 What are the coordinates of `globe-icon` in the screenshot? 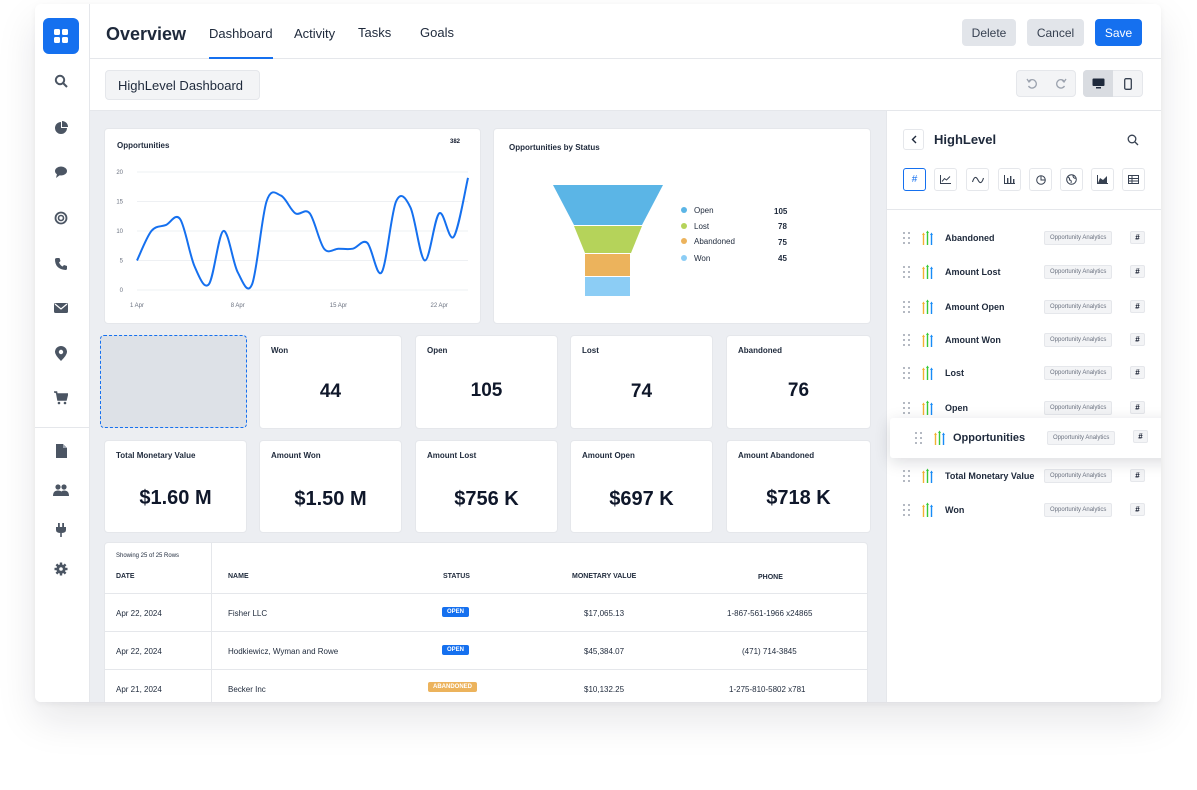 It's located at (1071, 179).